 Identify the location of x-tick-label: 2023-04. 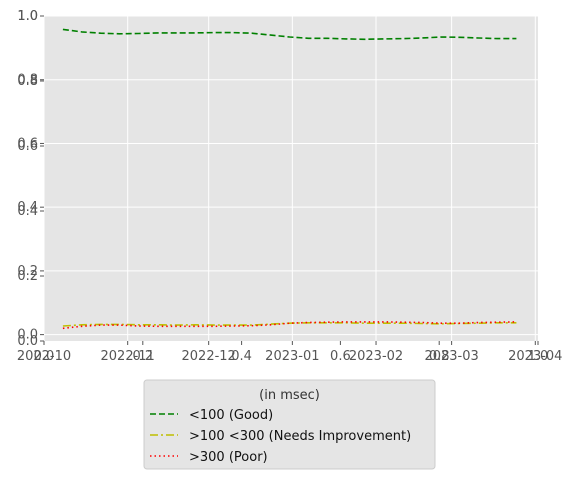
(535, 356).